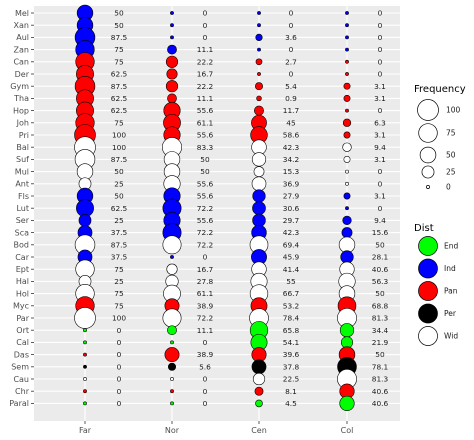  What do you see at coordinates (440, 89) in the screenshot?
I see `size-legend-title: Frequency` at bounding box center [440, 89].